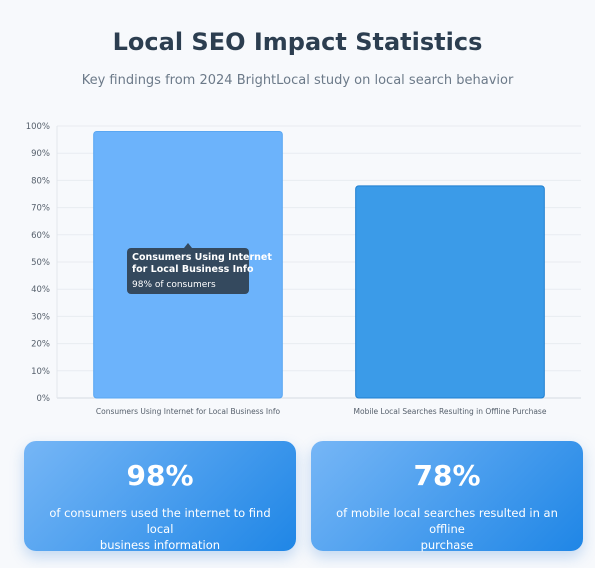 This screenshot has width=595, height=568. I want to click on y-tick-label: 50%, so click(40, 263).